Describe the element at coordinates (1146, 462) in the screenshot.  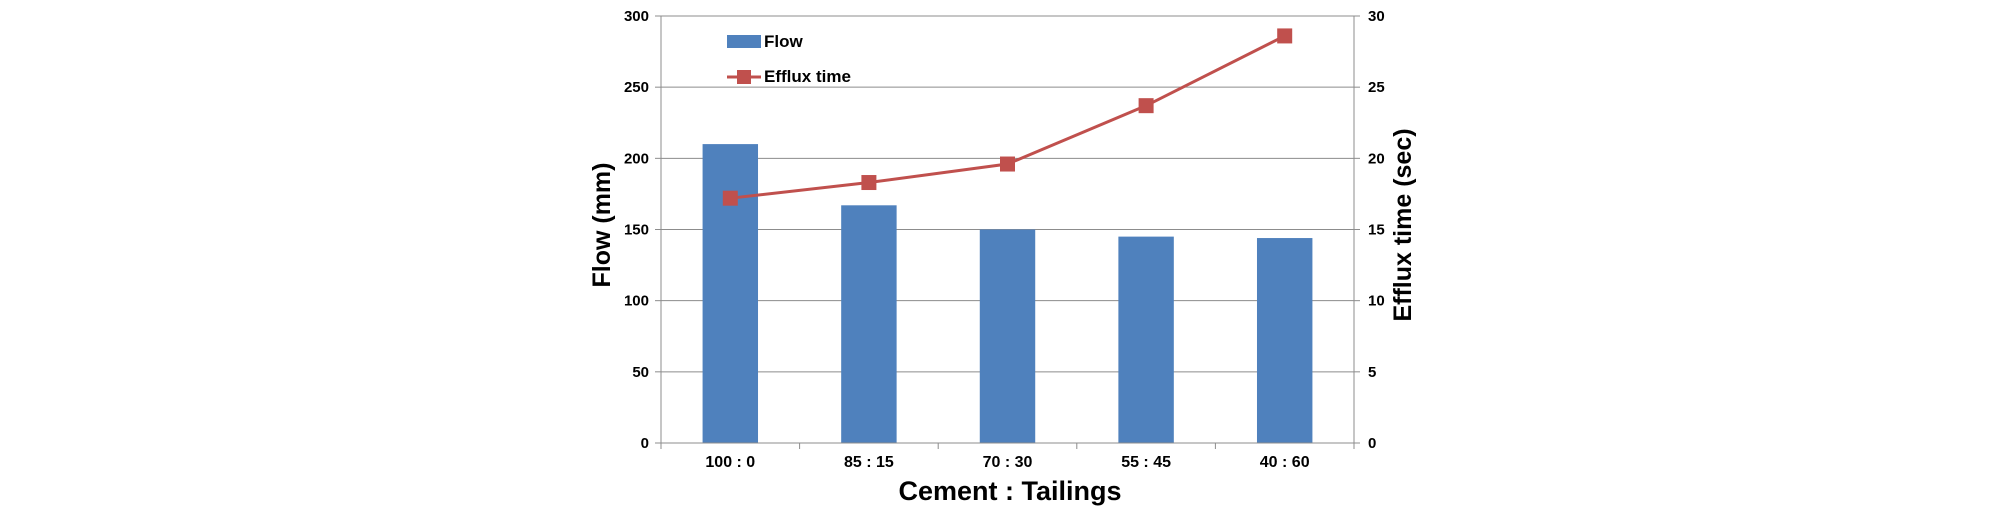
I see `x-tick-label: 55 : 45` at that location.